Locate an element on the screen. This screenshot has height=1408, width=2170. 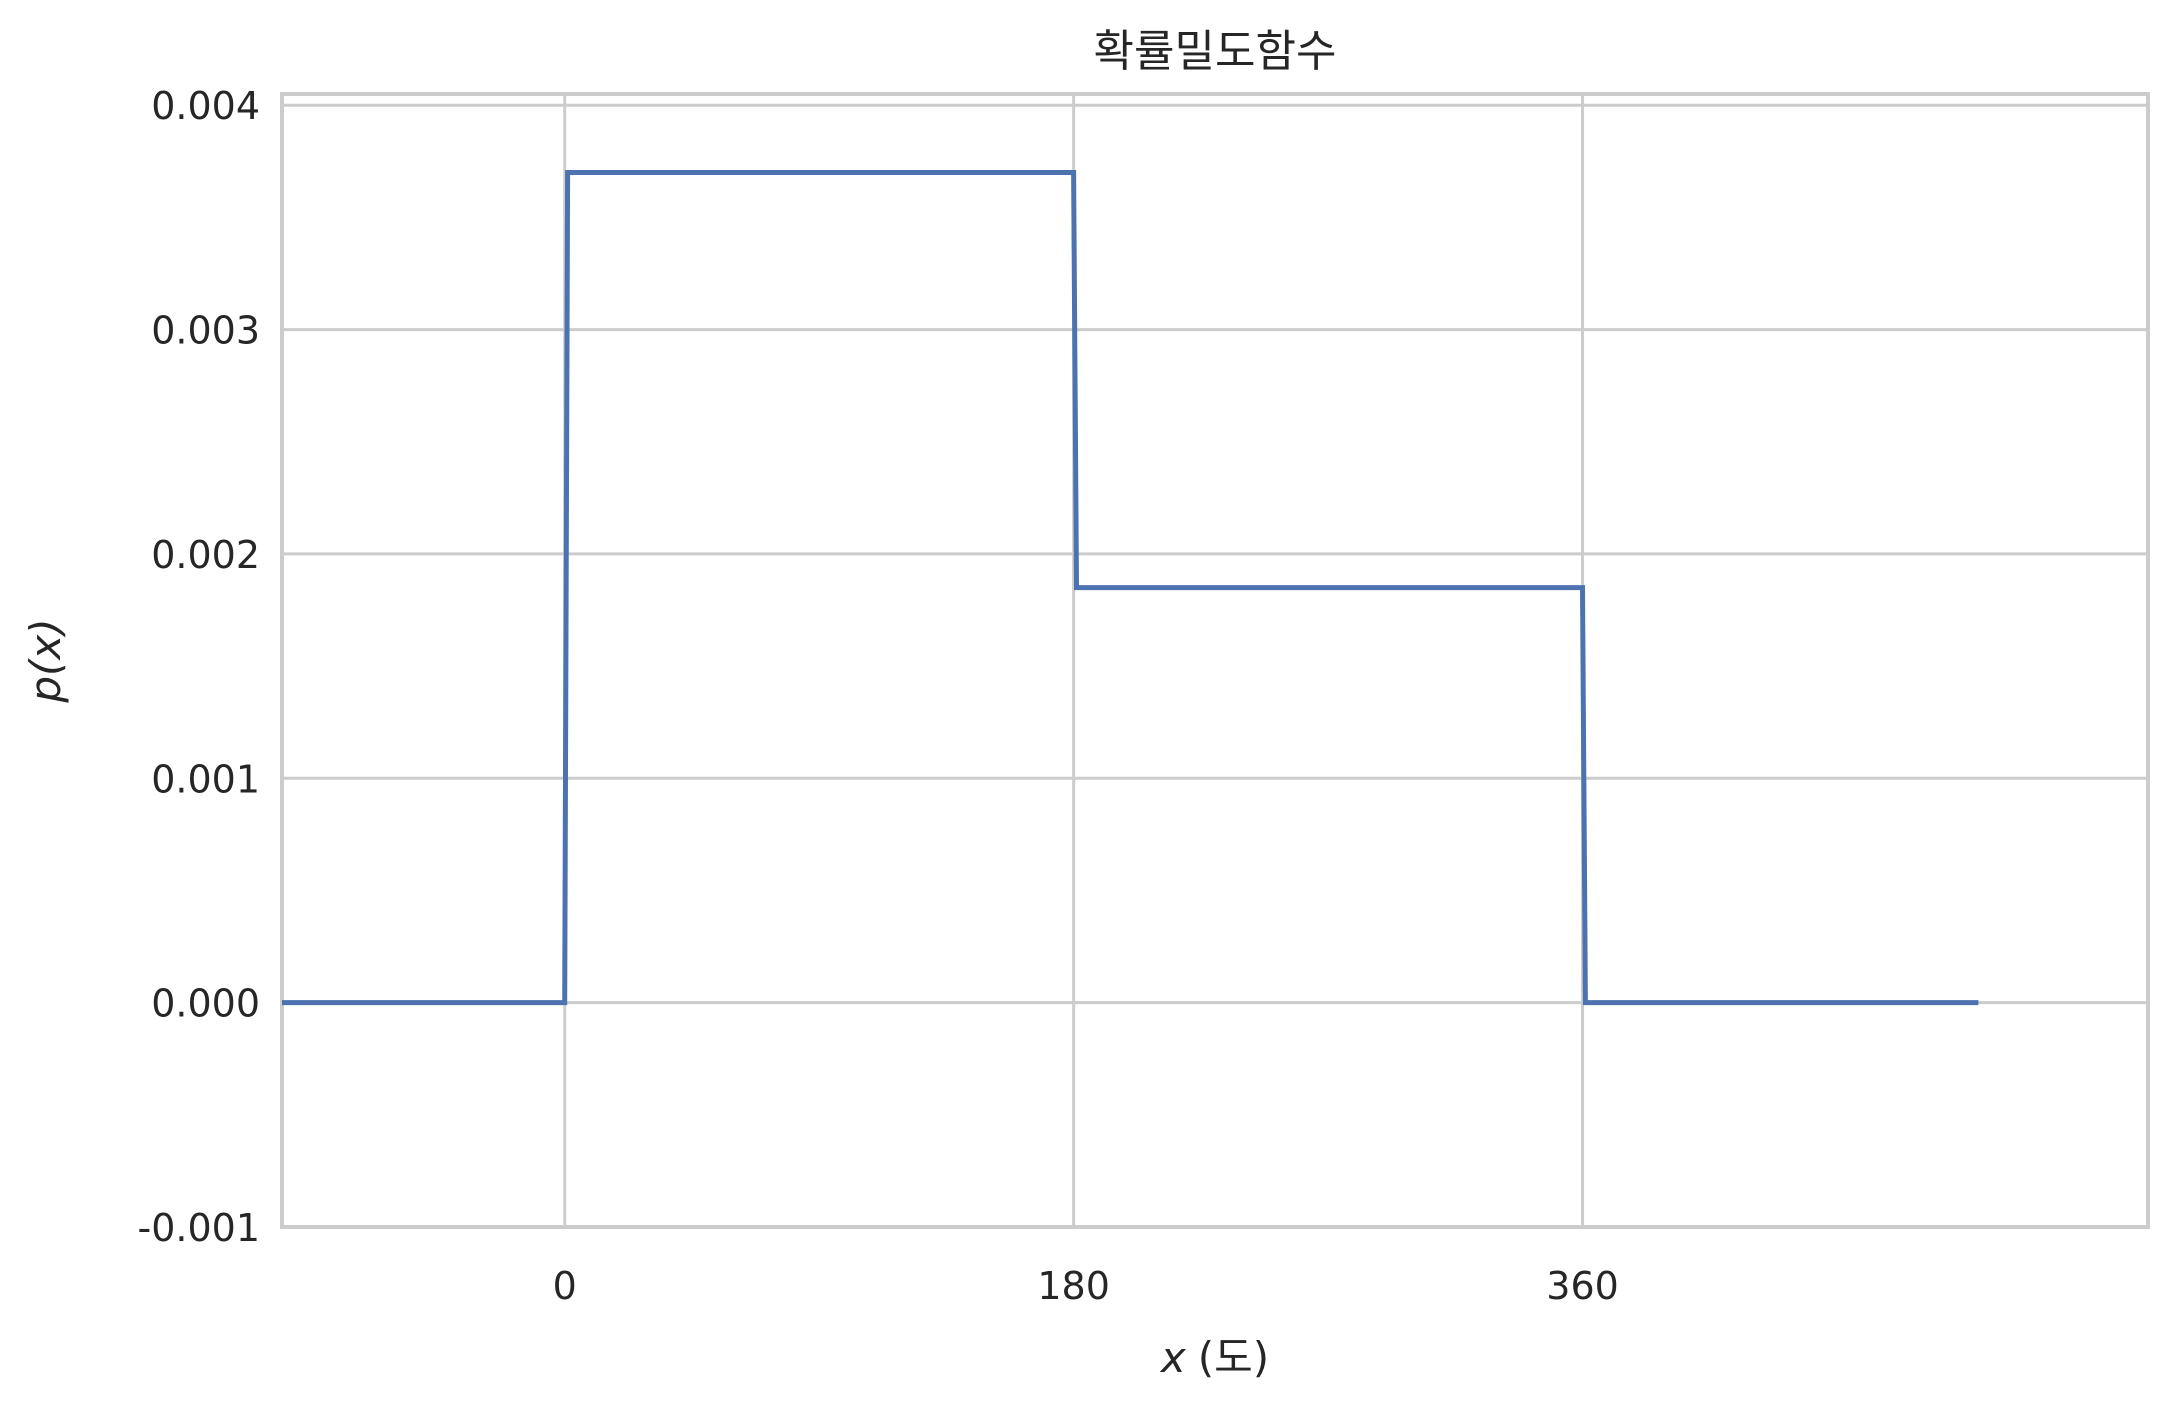
x-axis-title: x (도) is located at coordinates (1214, 1357).